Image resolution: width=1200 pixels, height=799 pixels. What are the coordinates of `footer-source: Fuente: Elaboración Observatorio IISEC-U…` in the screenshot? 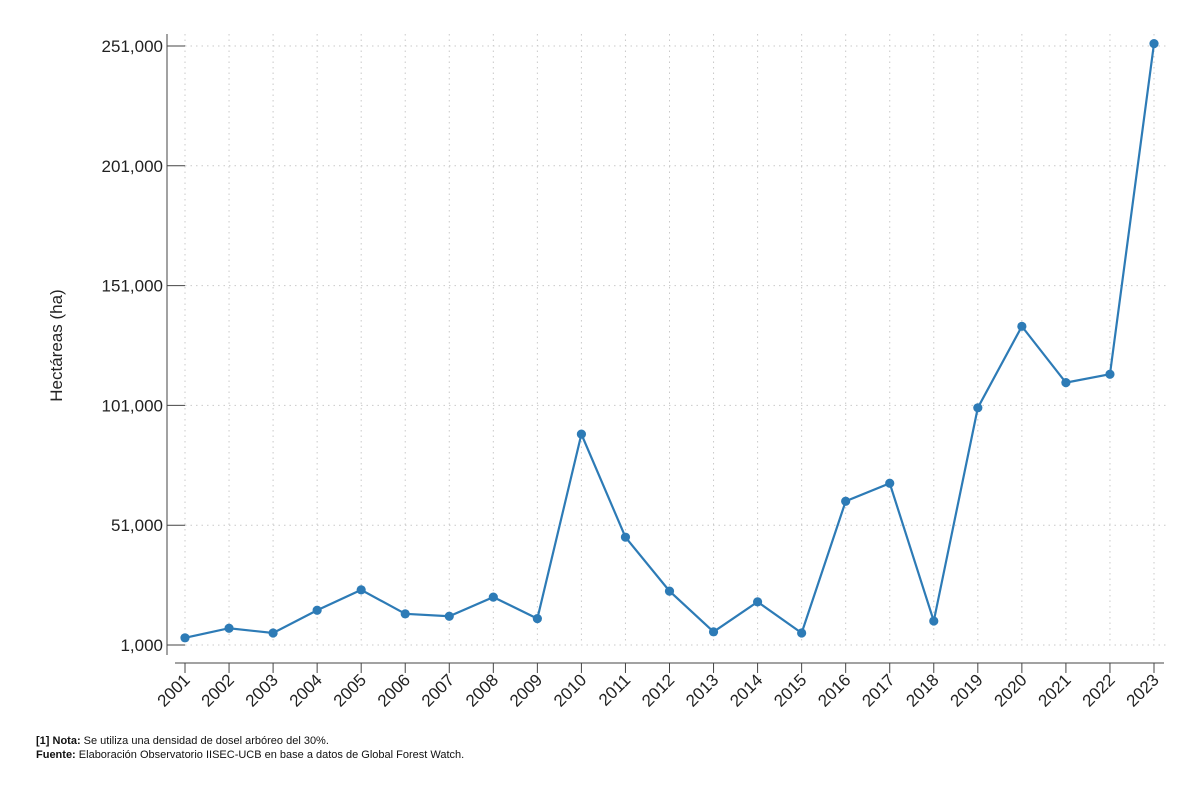 It's located at (250, 755).